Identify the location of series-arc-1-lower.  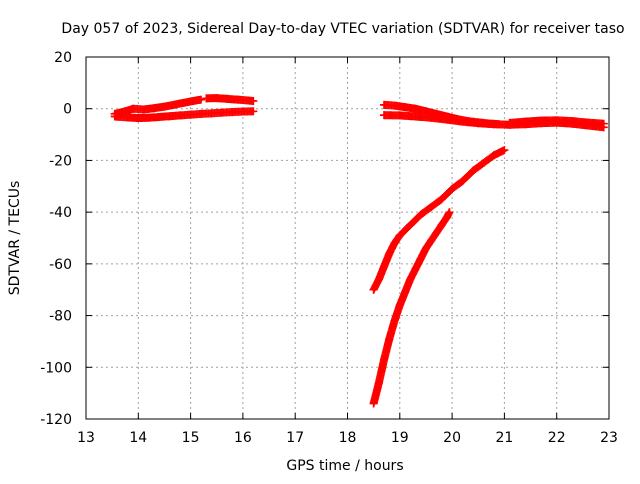
(184, 115).